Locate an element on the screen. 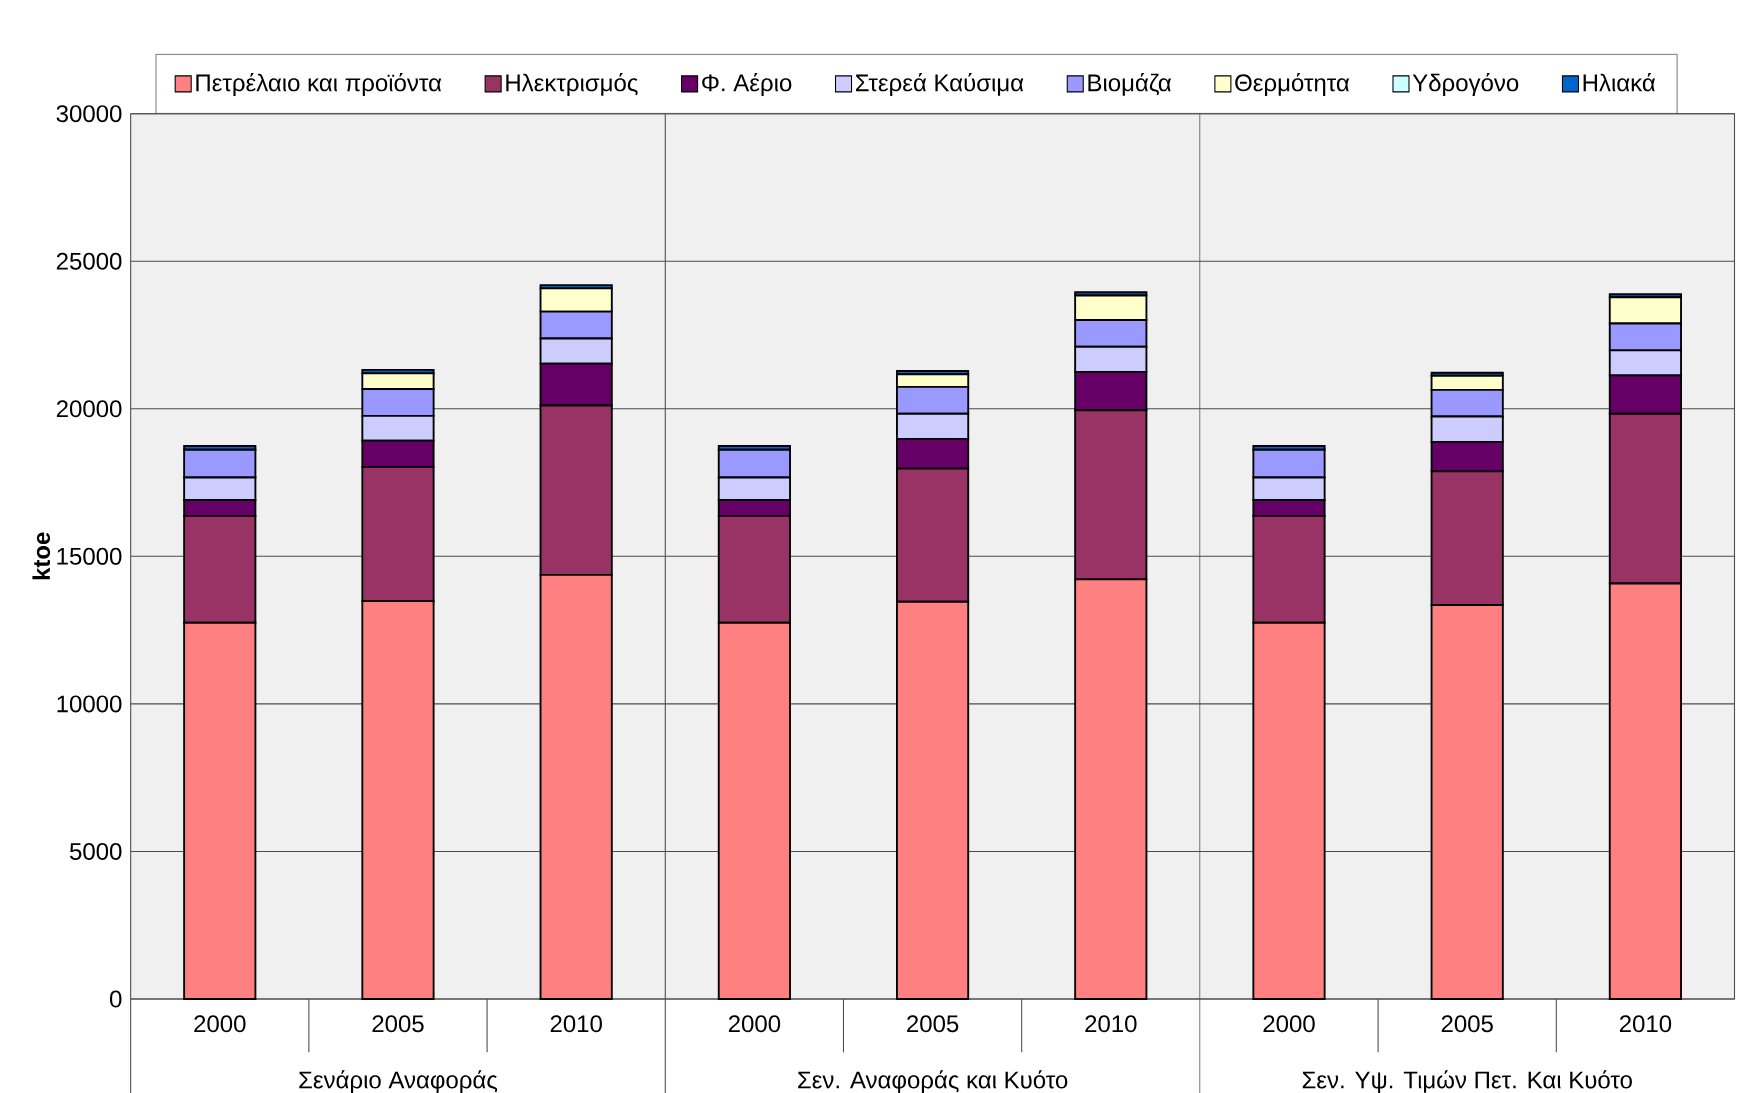 The height and width of the screenshot is (1093, 1746). y-tick-label: 5000 is located at coordinates (95, 851).